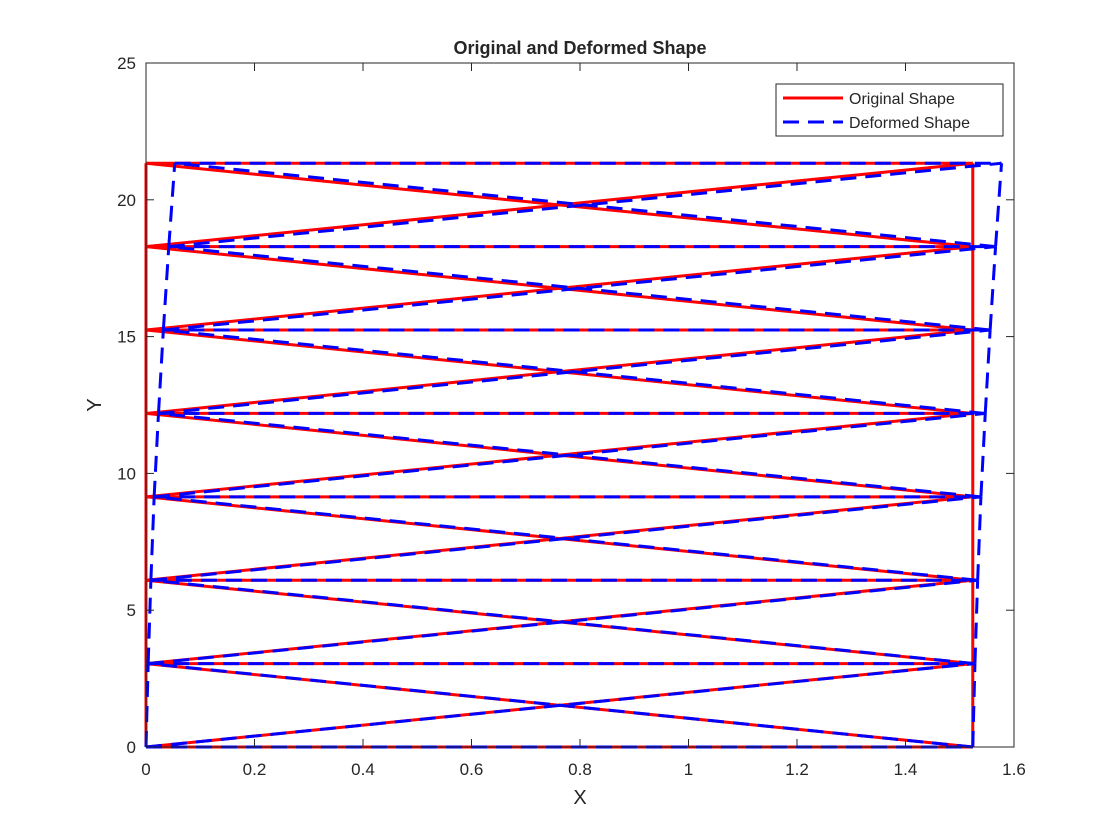 Image resolution: width=1120 pixels, height=840 pixels. I want to click on chart-title: Original and Deformed Shape, so click(579, 48).